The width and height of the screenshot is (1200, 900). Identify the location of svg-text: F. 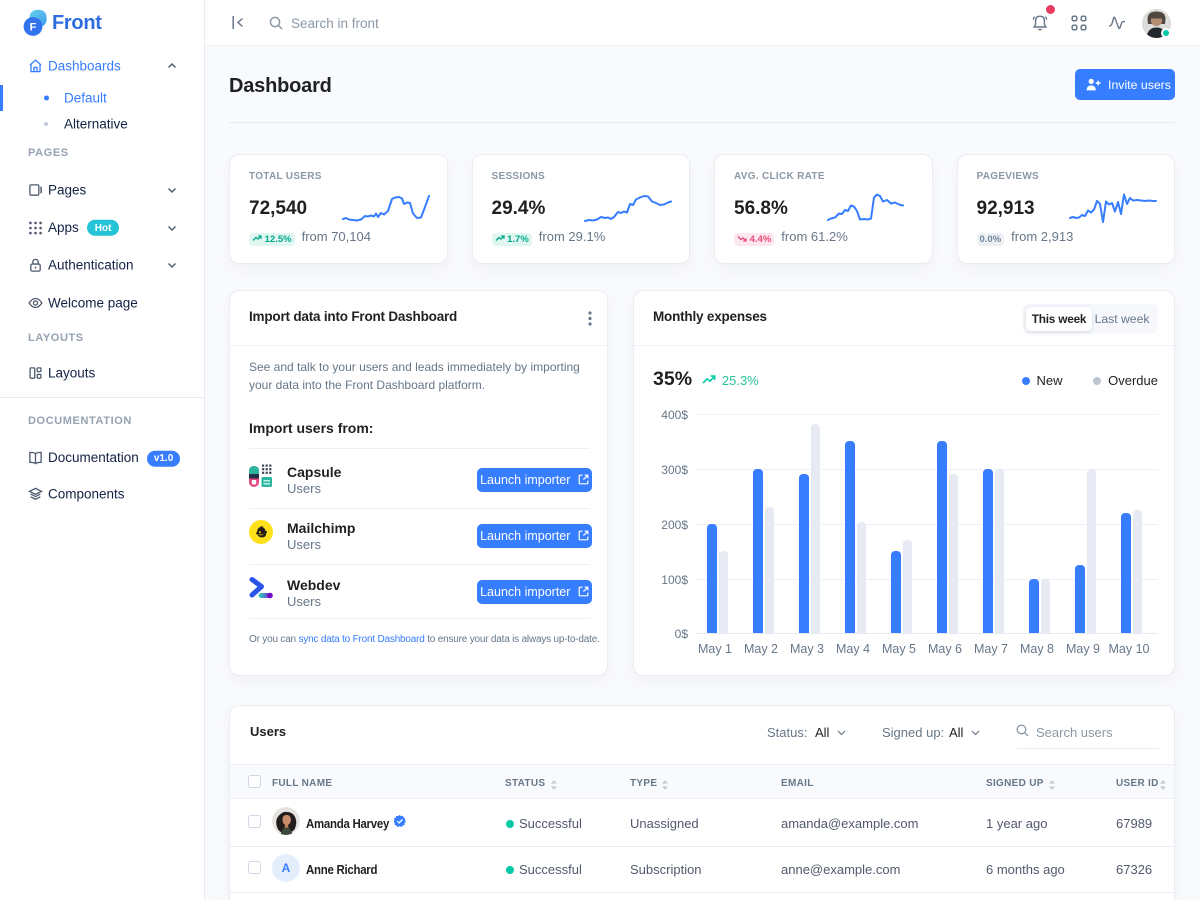
(33, 28).